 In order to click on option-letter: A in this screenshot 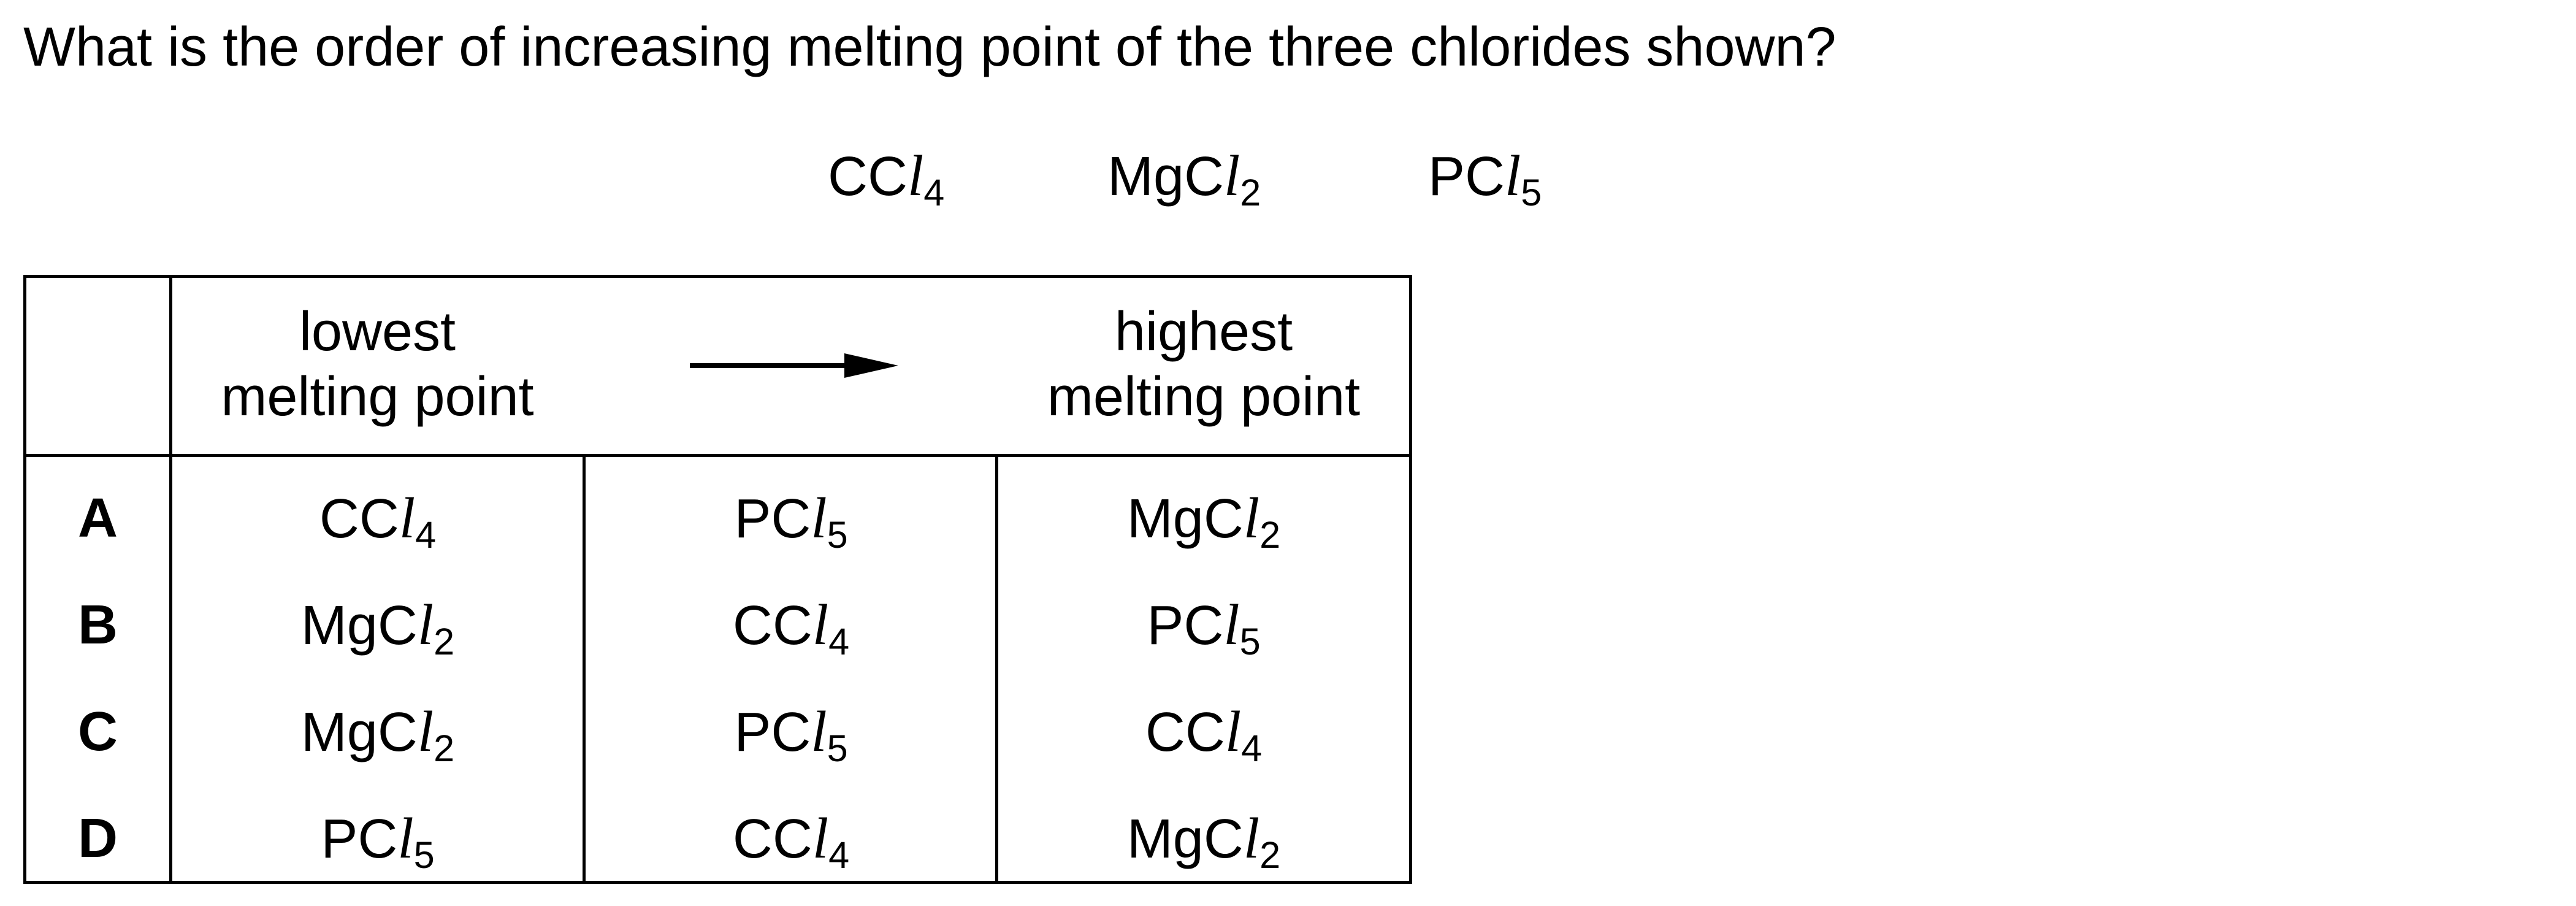, I will do `click(98, 518)`.